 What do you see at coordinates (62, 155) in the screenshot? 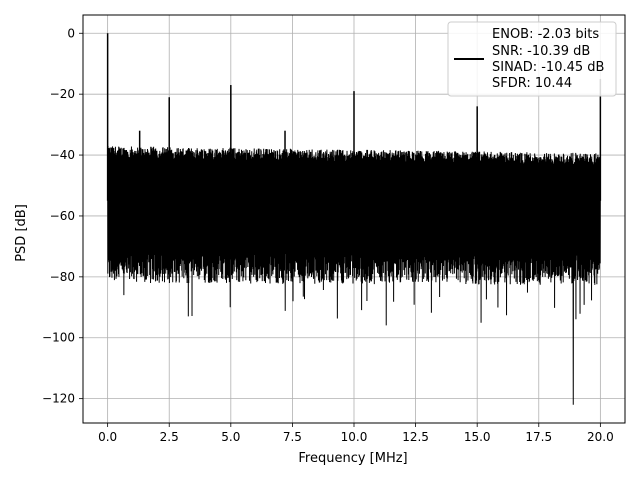
I see `y-tick-label: −40` at bounding box center [62, 155].